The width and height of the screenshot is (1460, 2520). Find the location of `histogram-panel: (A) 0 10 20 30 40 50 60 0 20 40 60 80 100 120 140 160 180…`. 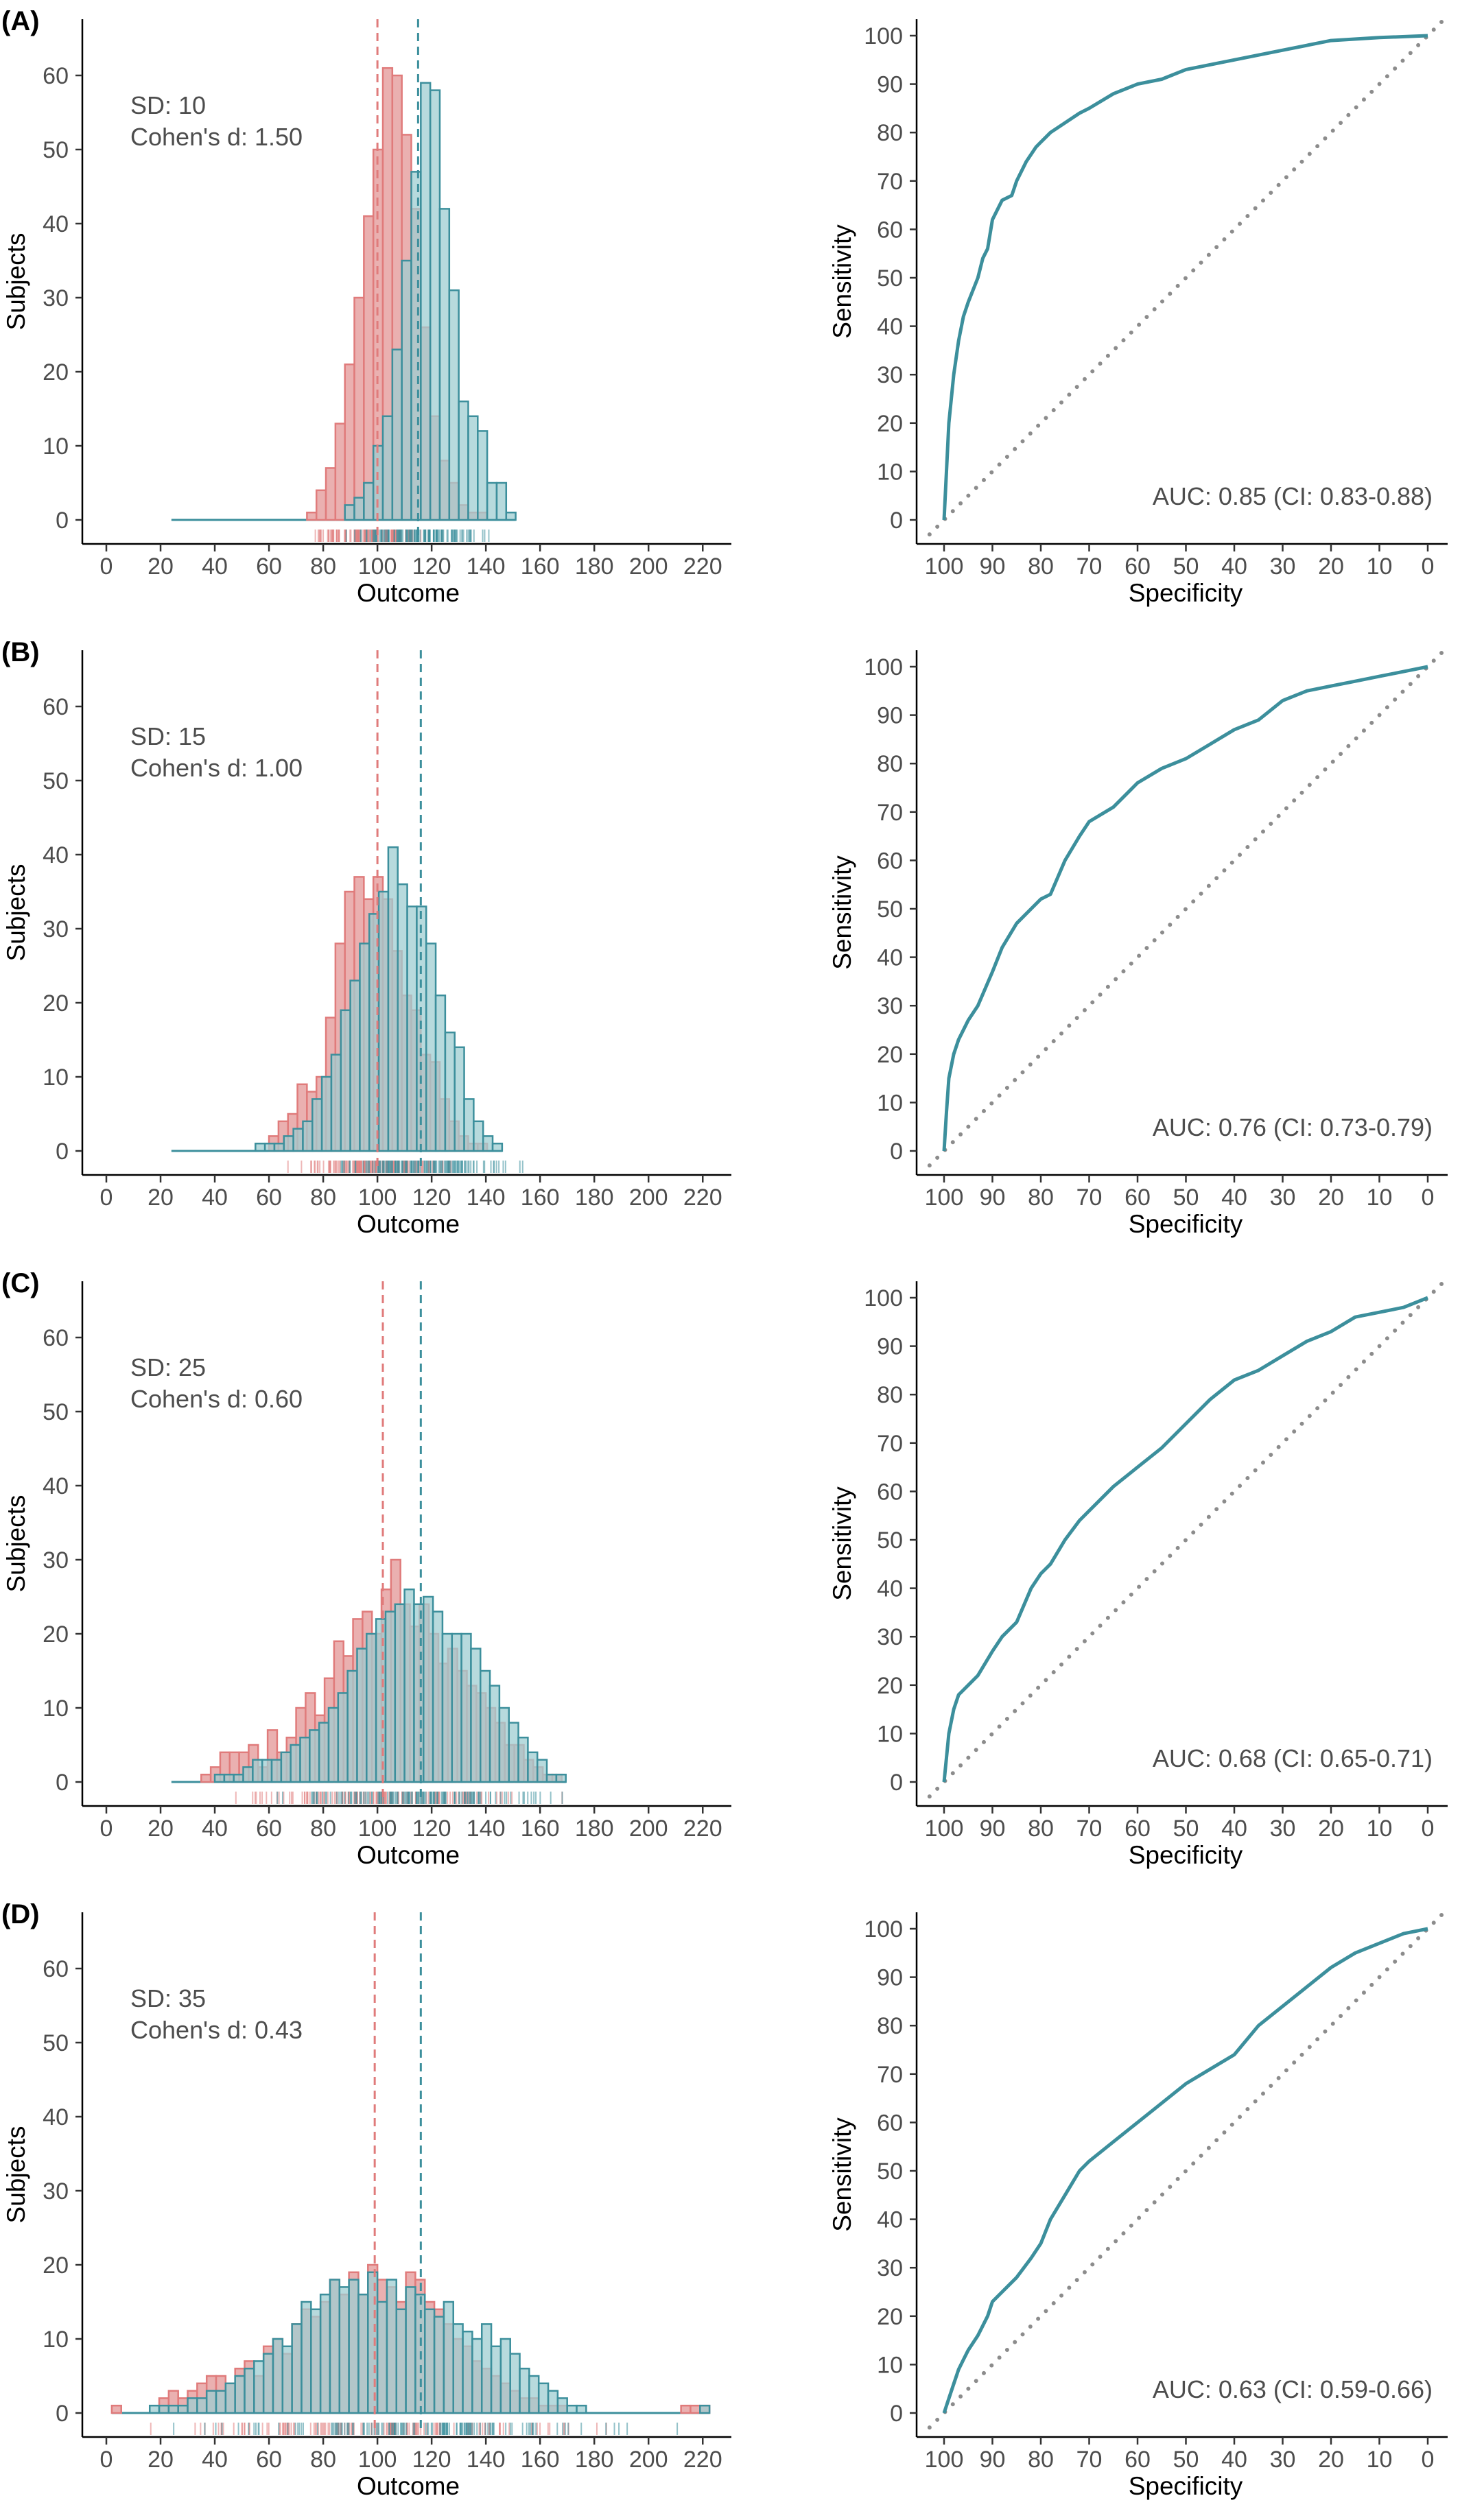

histogram-panel: (A) 0 10 20 30 40 50 60 0 20 40 60 80 100 120 140 160 180… is located at coordinates (366, 306).